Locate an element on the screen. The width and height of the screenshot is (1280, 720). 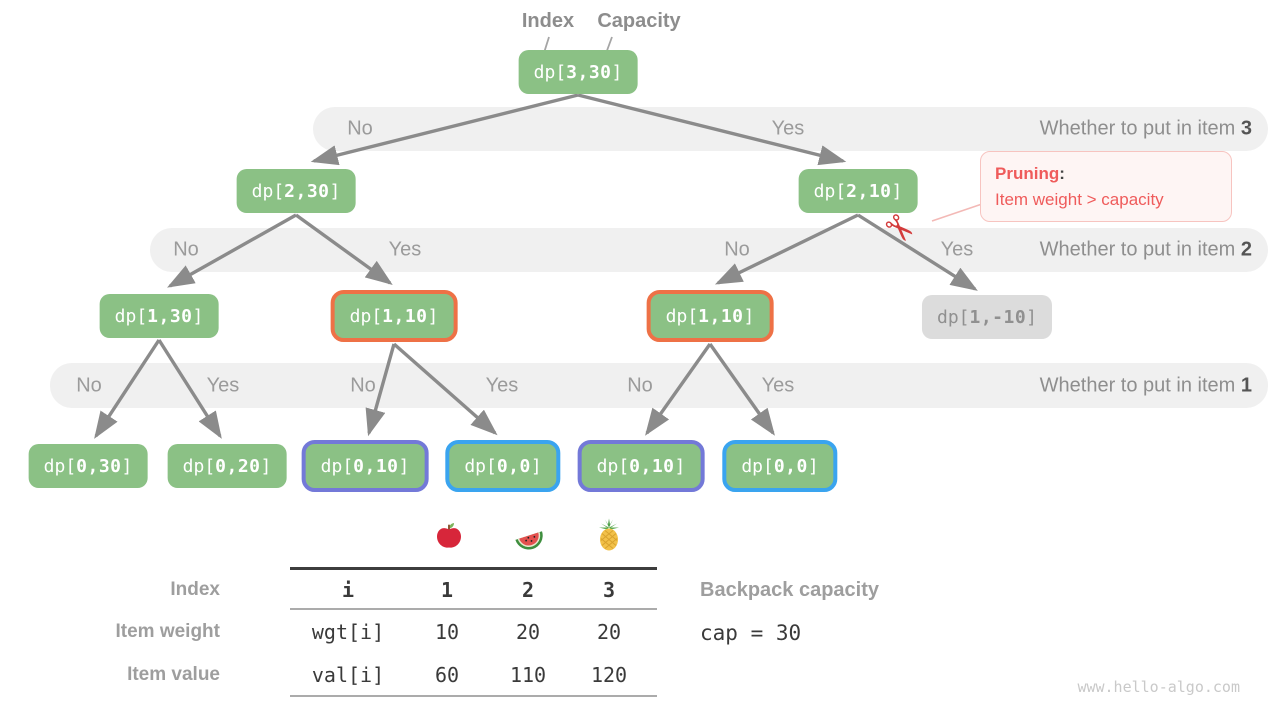
apple-icon is located at coordinates (449, 538).